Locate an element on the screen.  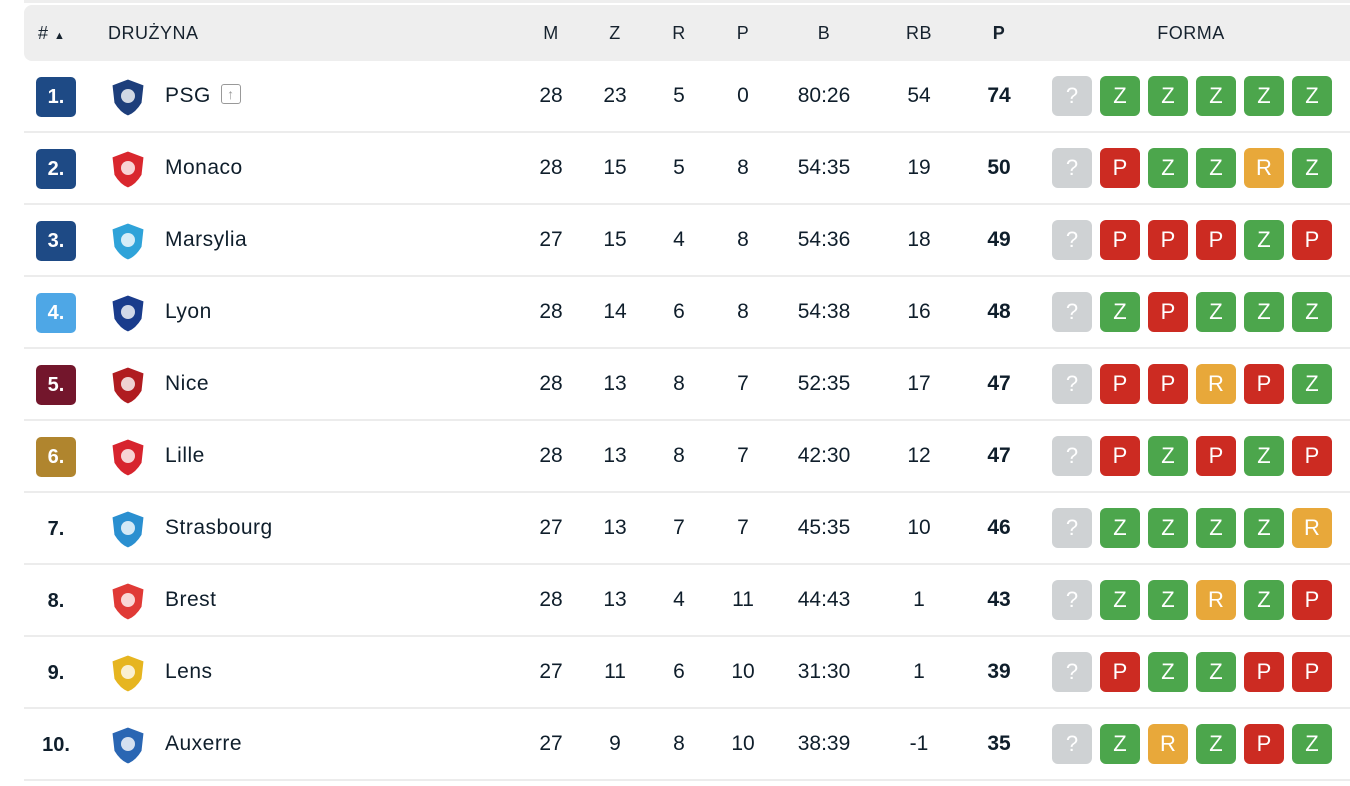
draws-value: 5 is located at coordinates (679, 95).